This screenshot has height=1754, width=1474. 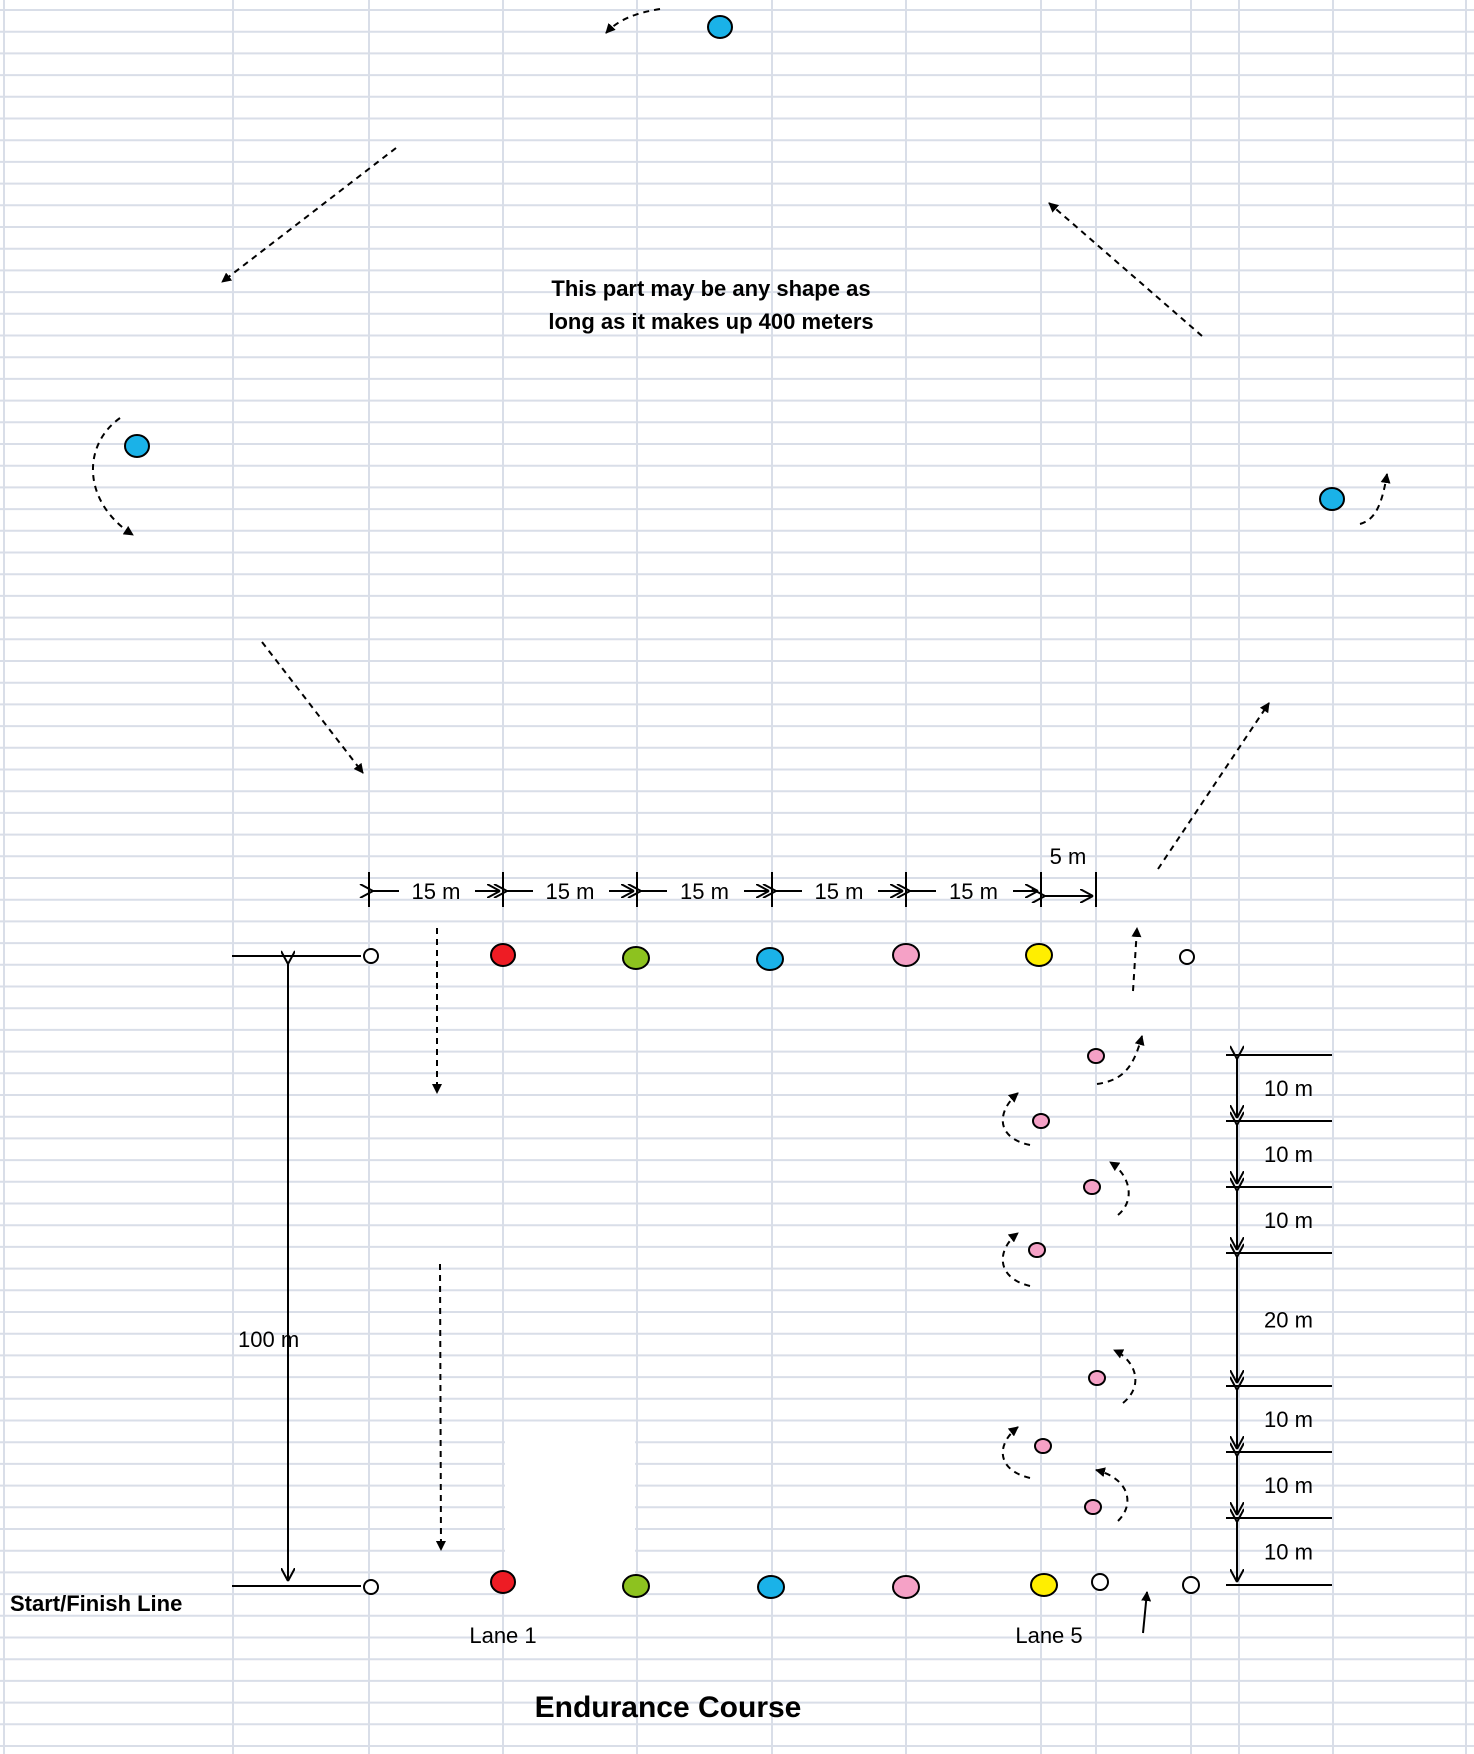 I want to click on left-curve-arrow, so click(x=112, y=476).